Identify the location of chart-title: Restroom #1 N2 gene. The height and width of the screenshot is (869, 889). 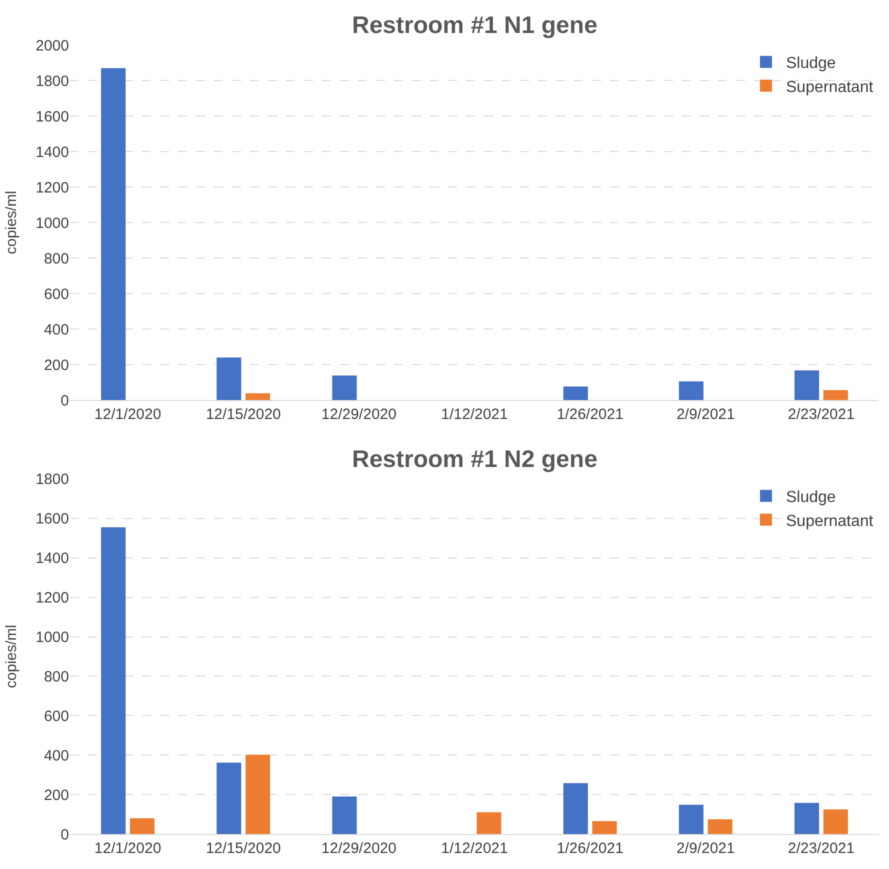
(475, 459).